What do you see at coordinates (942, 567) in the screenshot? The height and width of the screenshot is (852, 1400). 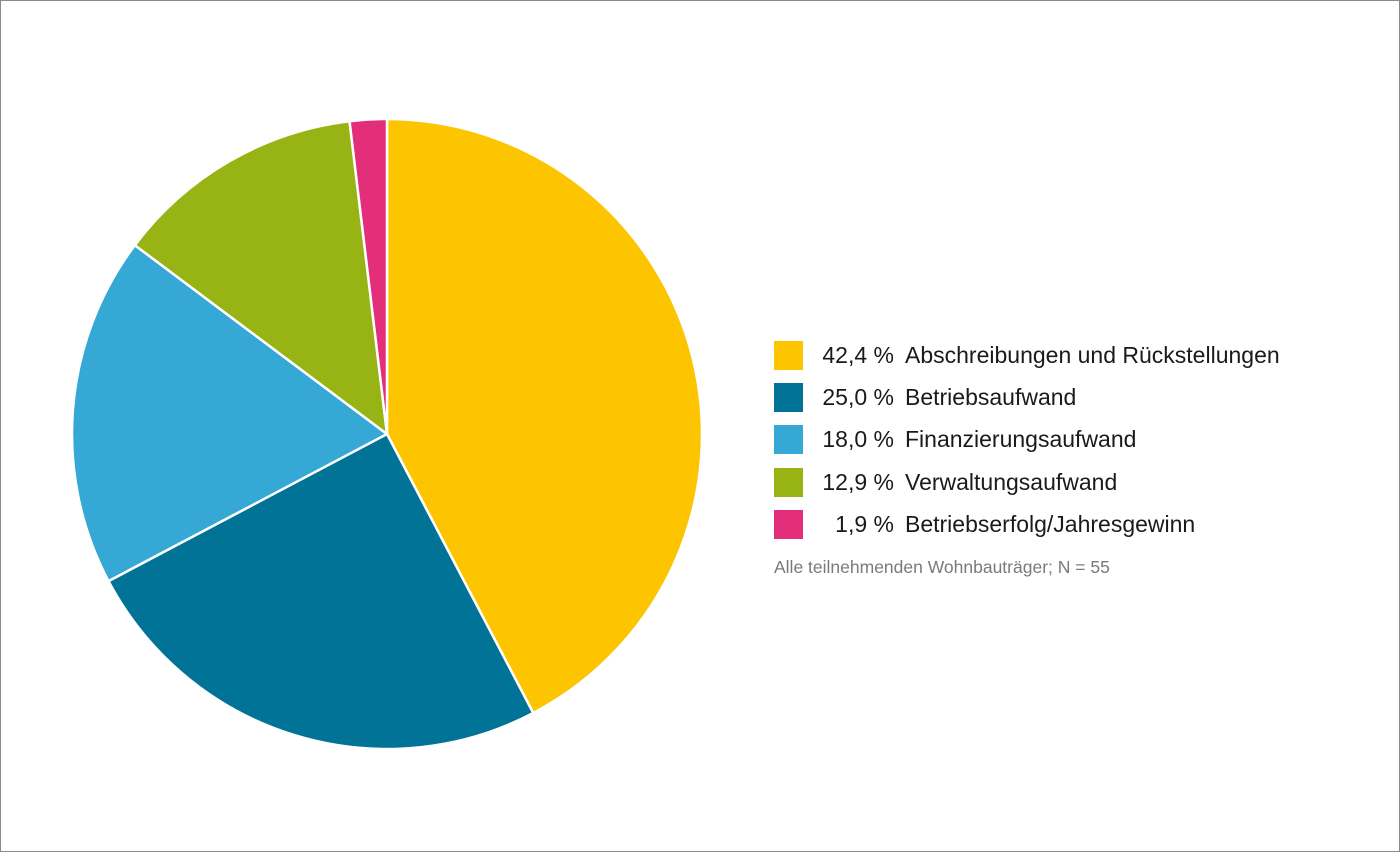 I see `sample-note: Alle teilnehmenden Wohnbauträger; N = 55` at bounding box center [942, 567].